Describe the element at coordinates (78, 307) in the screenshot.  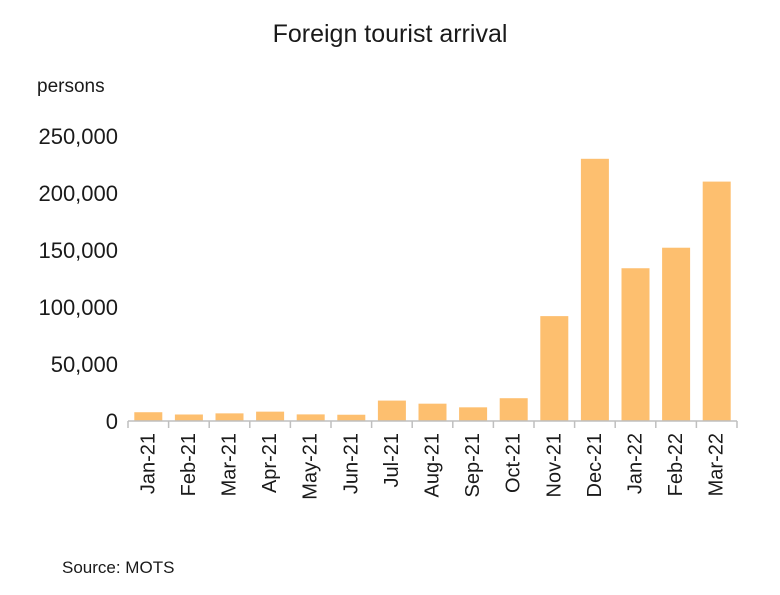
I see `y-tick-label: 100,000` at that location.